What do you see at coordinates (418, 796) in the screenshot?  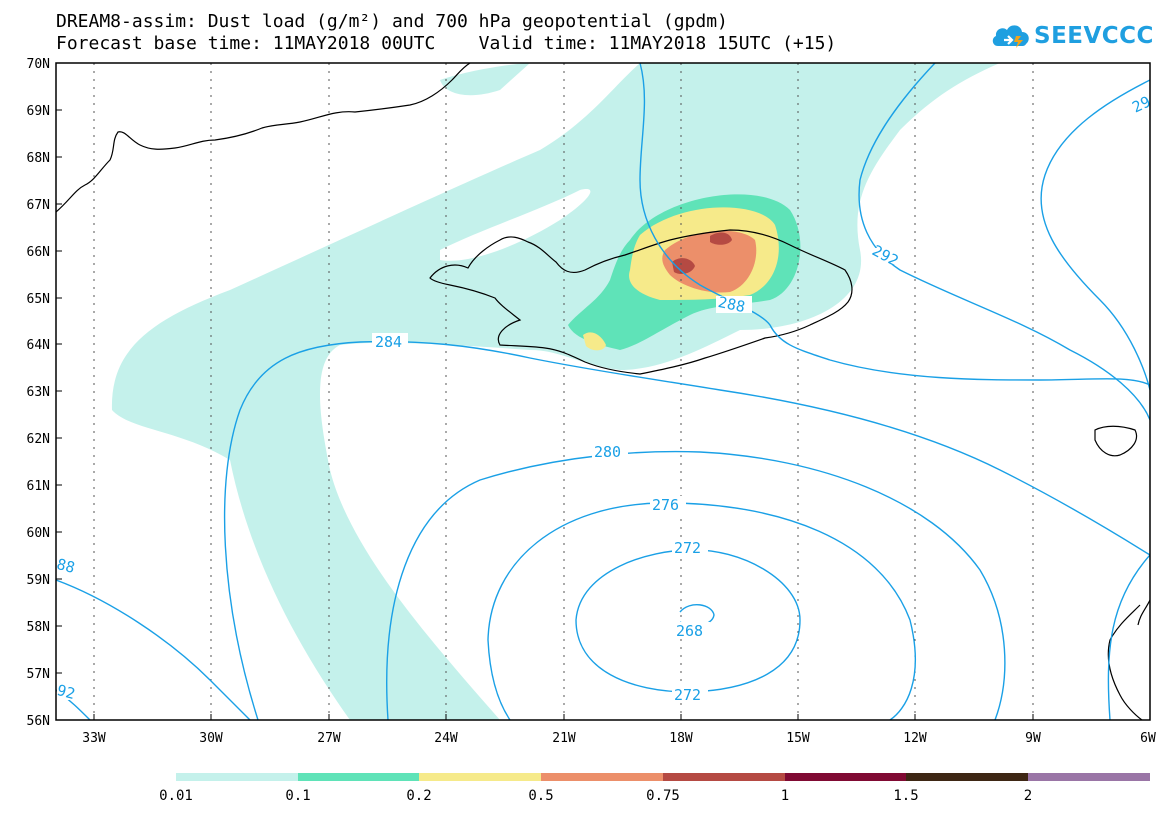 I see `colorbar-label: 0.2` at bounding box center [418, 796].